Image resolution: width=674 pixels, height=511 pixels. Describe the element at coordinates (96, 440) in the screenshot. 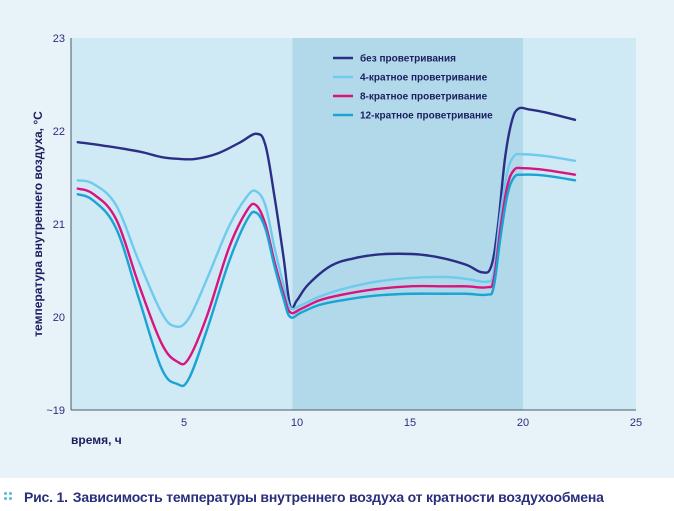

I see `x-axis-label: время, ч` at that location.